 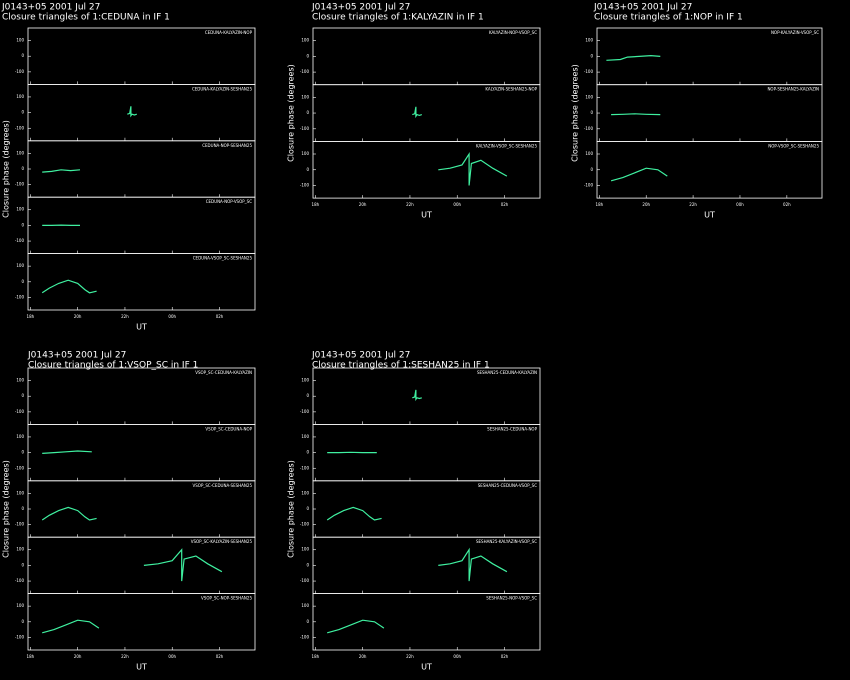 What do you see at coordinates (223, 485) in the screenshot?
I see `triangle-label: VSOP_SC-CEDUNA-SESHAN25` at bounding box center [223, 485].